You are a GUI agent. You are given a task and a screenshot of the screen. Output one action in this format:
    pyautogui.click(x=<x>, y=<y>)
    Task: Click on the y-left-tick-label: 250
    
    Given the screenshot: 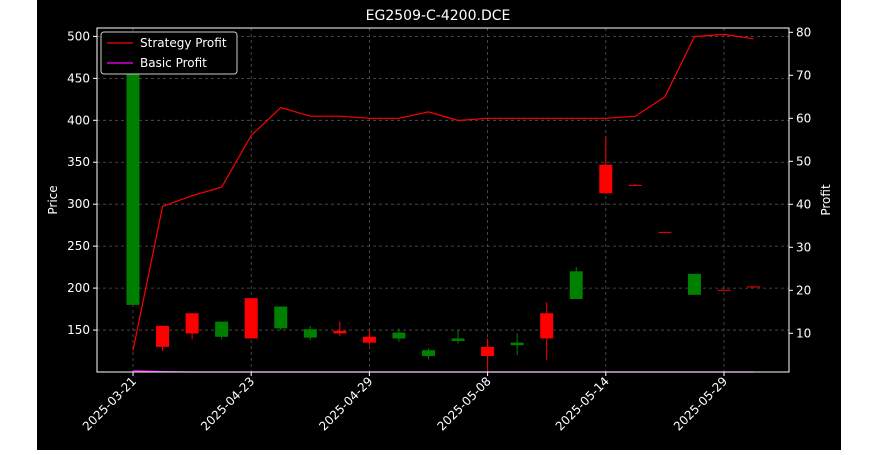 What is the action you would take?
    pyautogui.click(x=78, y=246)
    